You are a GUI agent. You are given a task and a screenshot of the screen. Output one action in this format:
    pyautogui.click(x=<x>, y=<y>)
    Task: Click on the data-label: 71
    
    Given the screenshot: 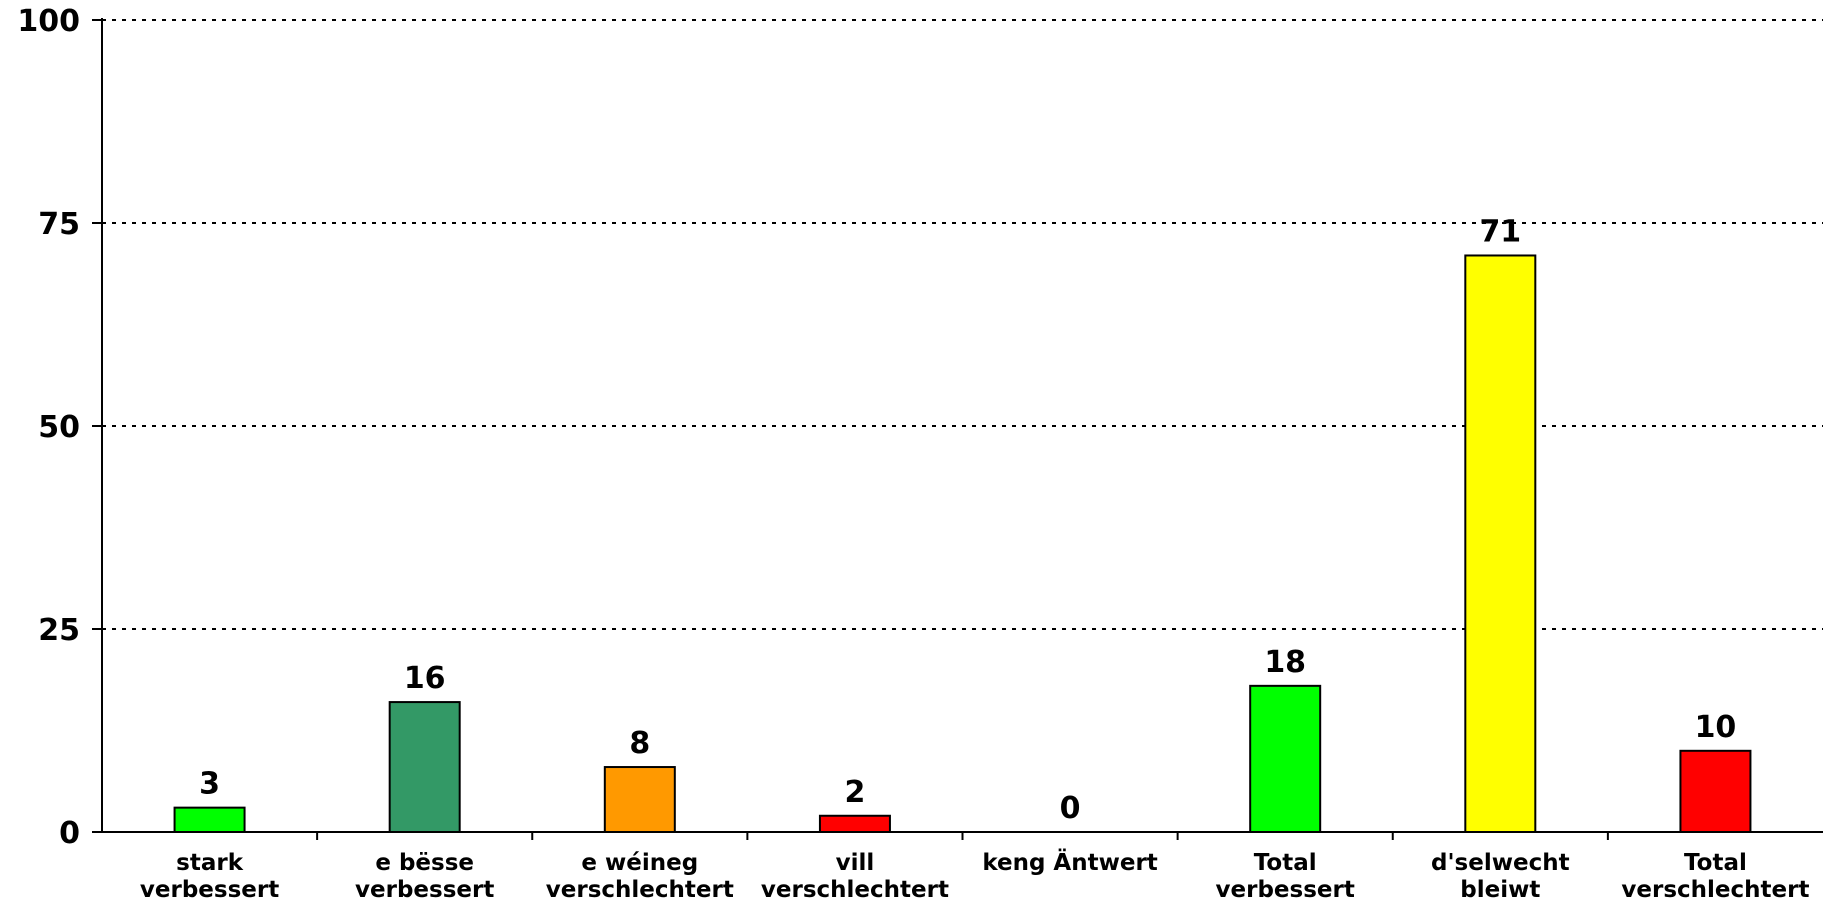 What is the action you would take?
    pyautogui.click(x=1500, y=231)
    